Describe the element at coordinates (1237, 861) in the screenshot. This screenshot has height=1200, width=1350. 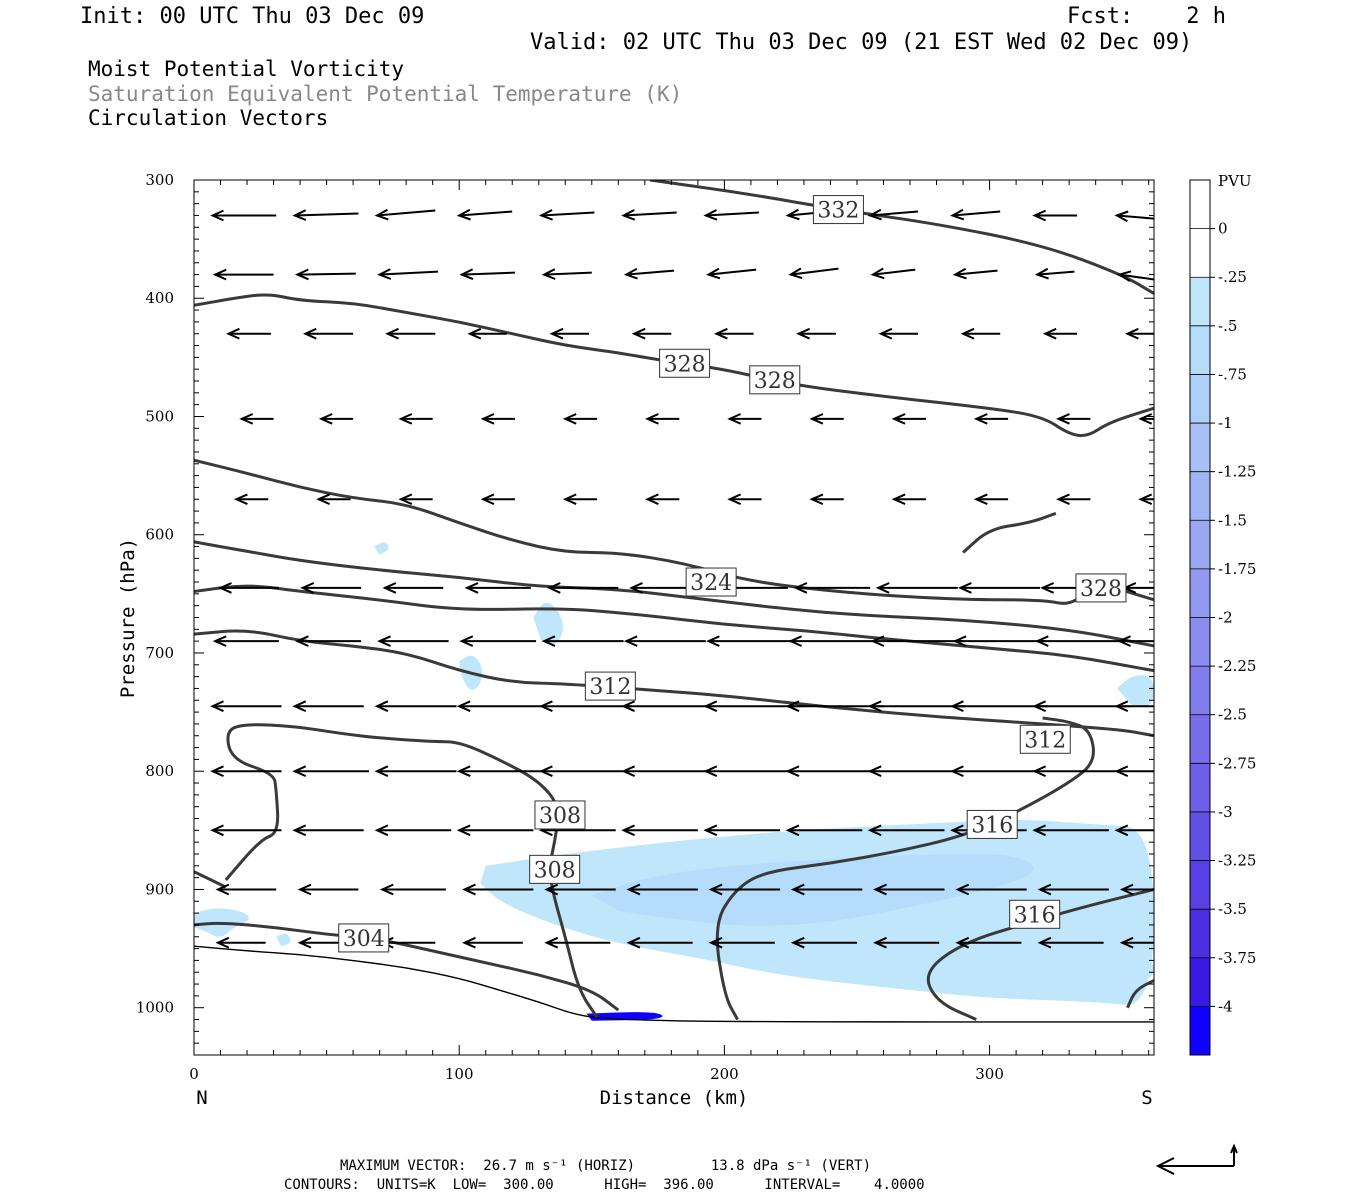
I see `colorbar-label: -3.25` at that location.